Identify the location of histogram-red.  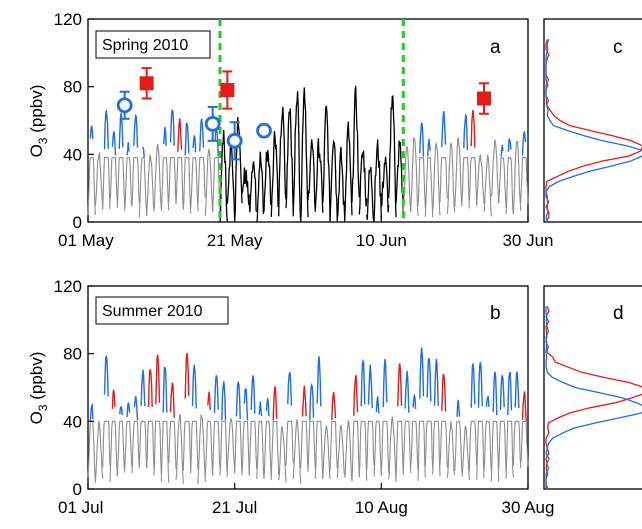
(593, 131).